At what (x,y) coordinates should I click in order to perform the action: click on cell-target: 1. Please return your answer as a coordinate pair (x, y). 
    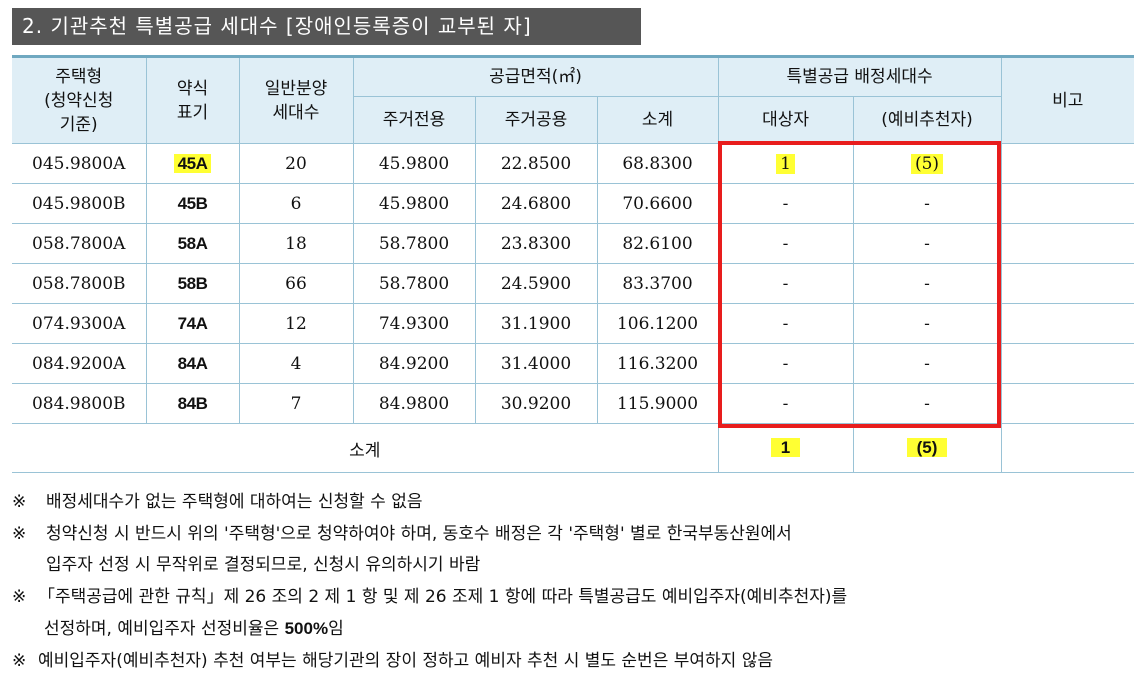
    Looking at the image, I should click on (785, 163).